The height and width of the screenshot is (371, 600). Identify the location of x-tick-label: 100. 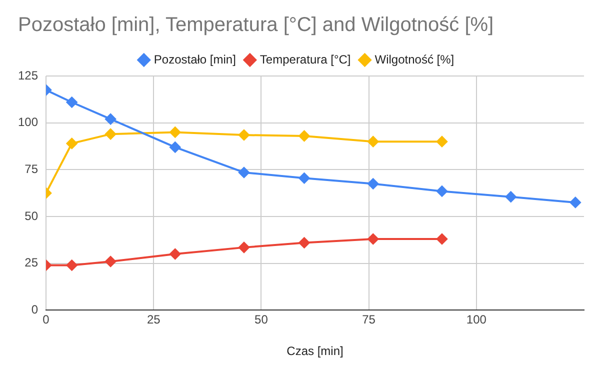
(476, 319).